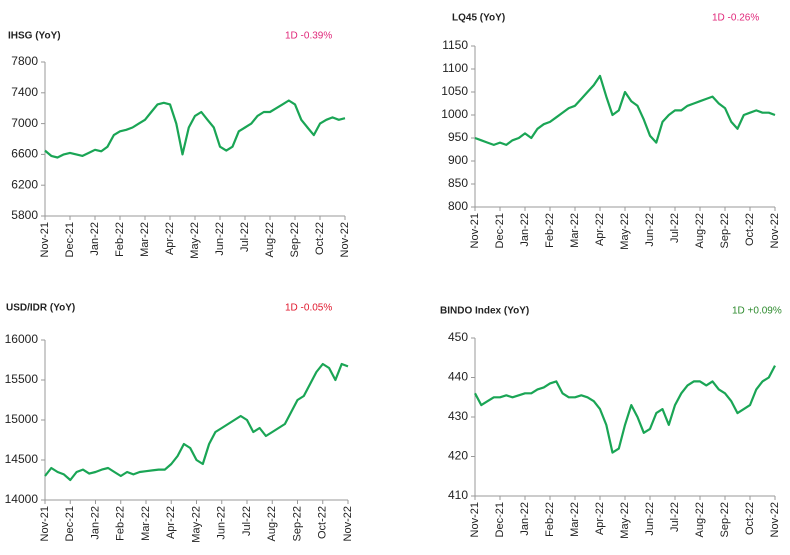 This screenshot has height=555, width=790. What do you see at coordinates (484, 311) in the screenshot?
I see `chart-title: BINDO Index (YoY)` at bounding box center [484, 311].